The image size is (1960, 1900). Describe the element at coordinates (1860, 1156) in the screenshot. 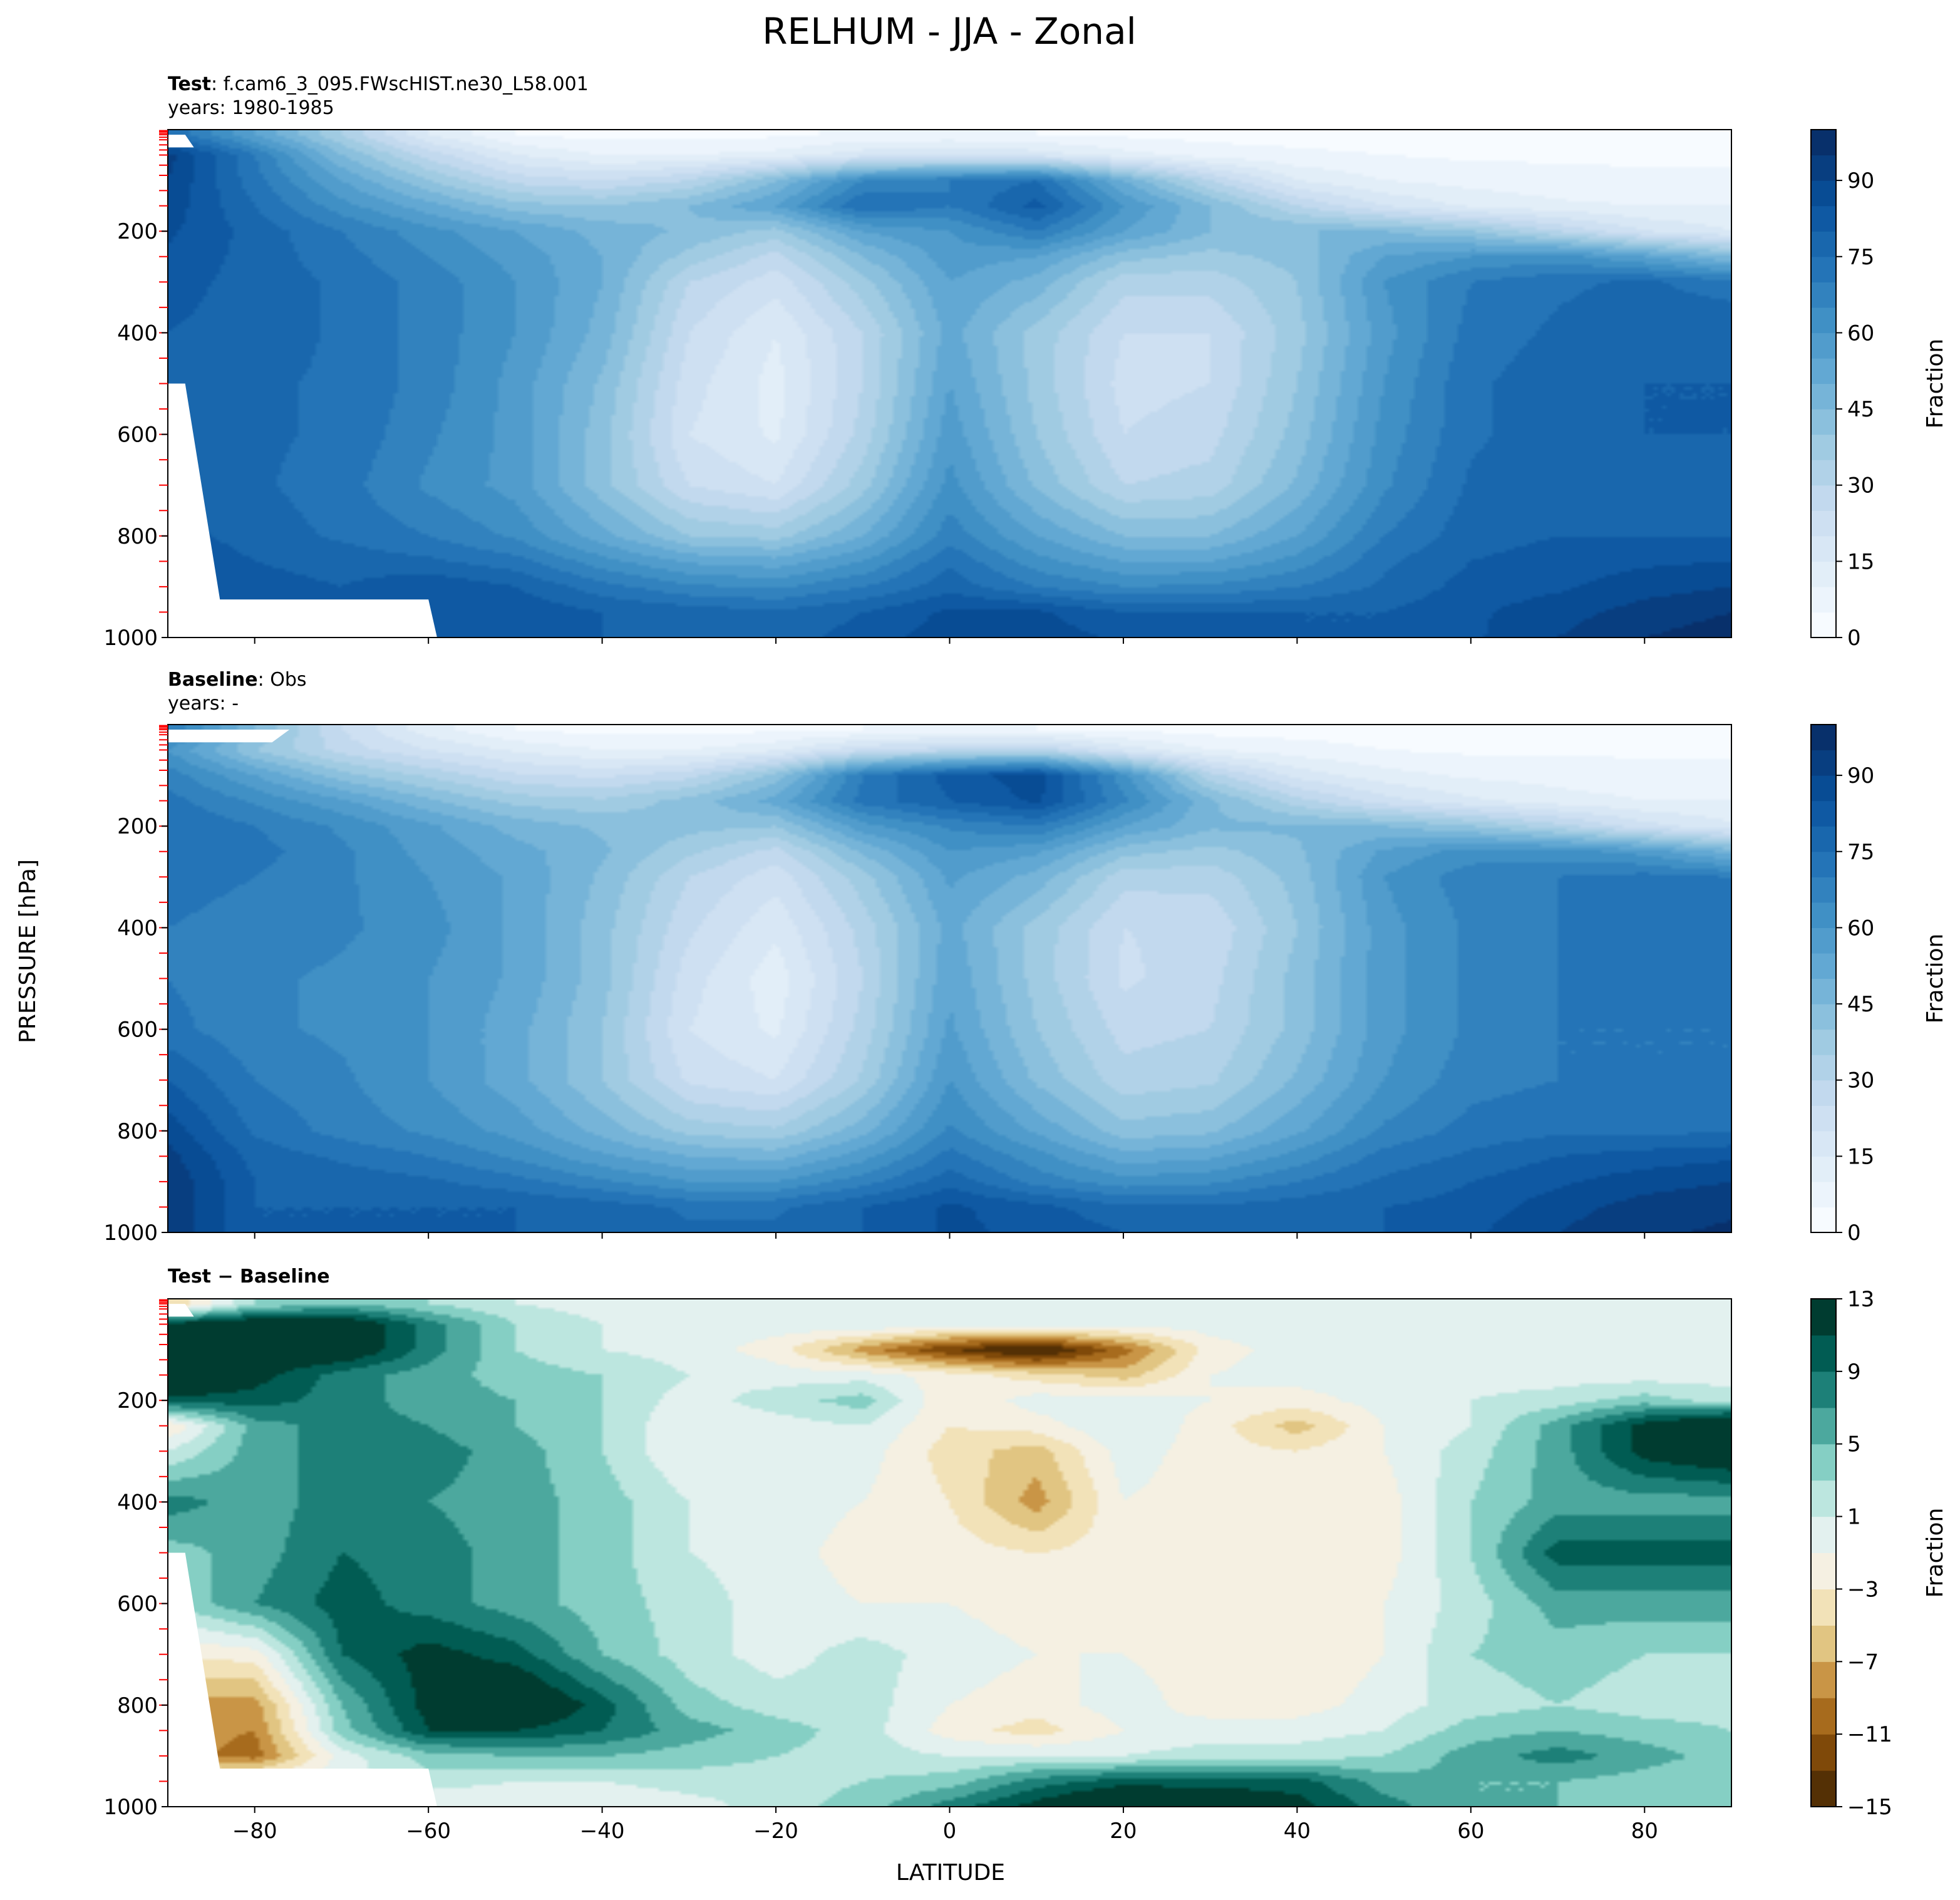

I see `colorbar-tick-label: 15` at that location.